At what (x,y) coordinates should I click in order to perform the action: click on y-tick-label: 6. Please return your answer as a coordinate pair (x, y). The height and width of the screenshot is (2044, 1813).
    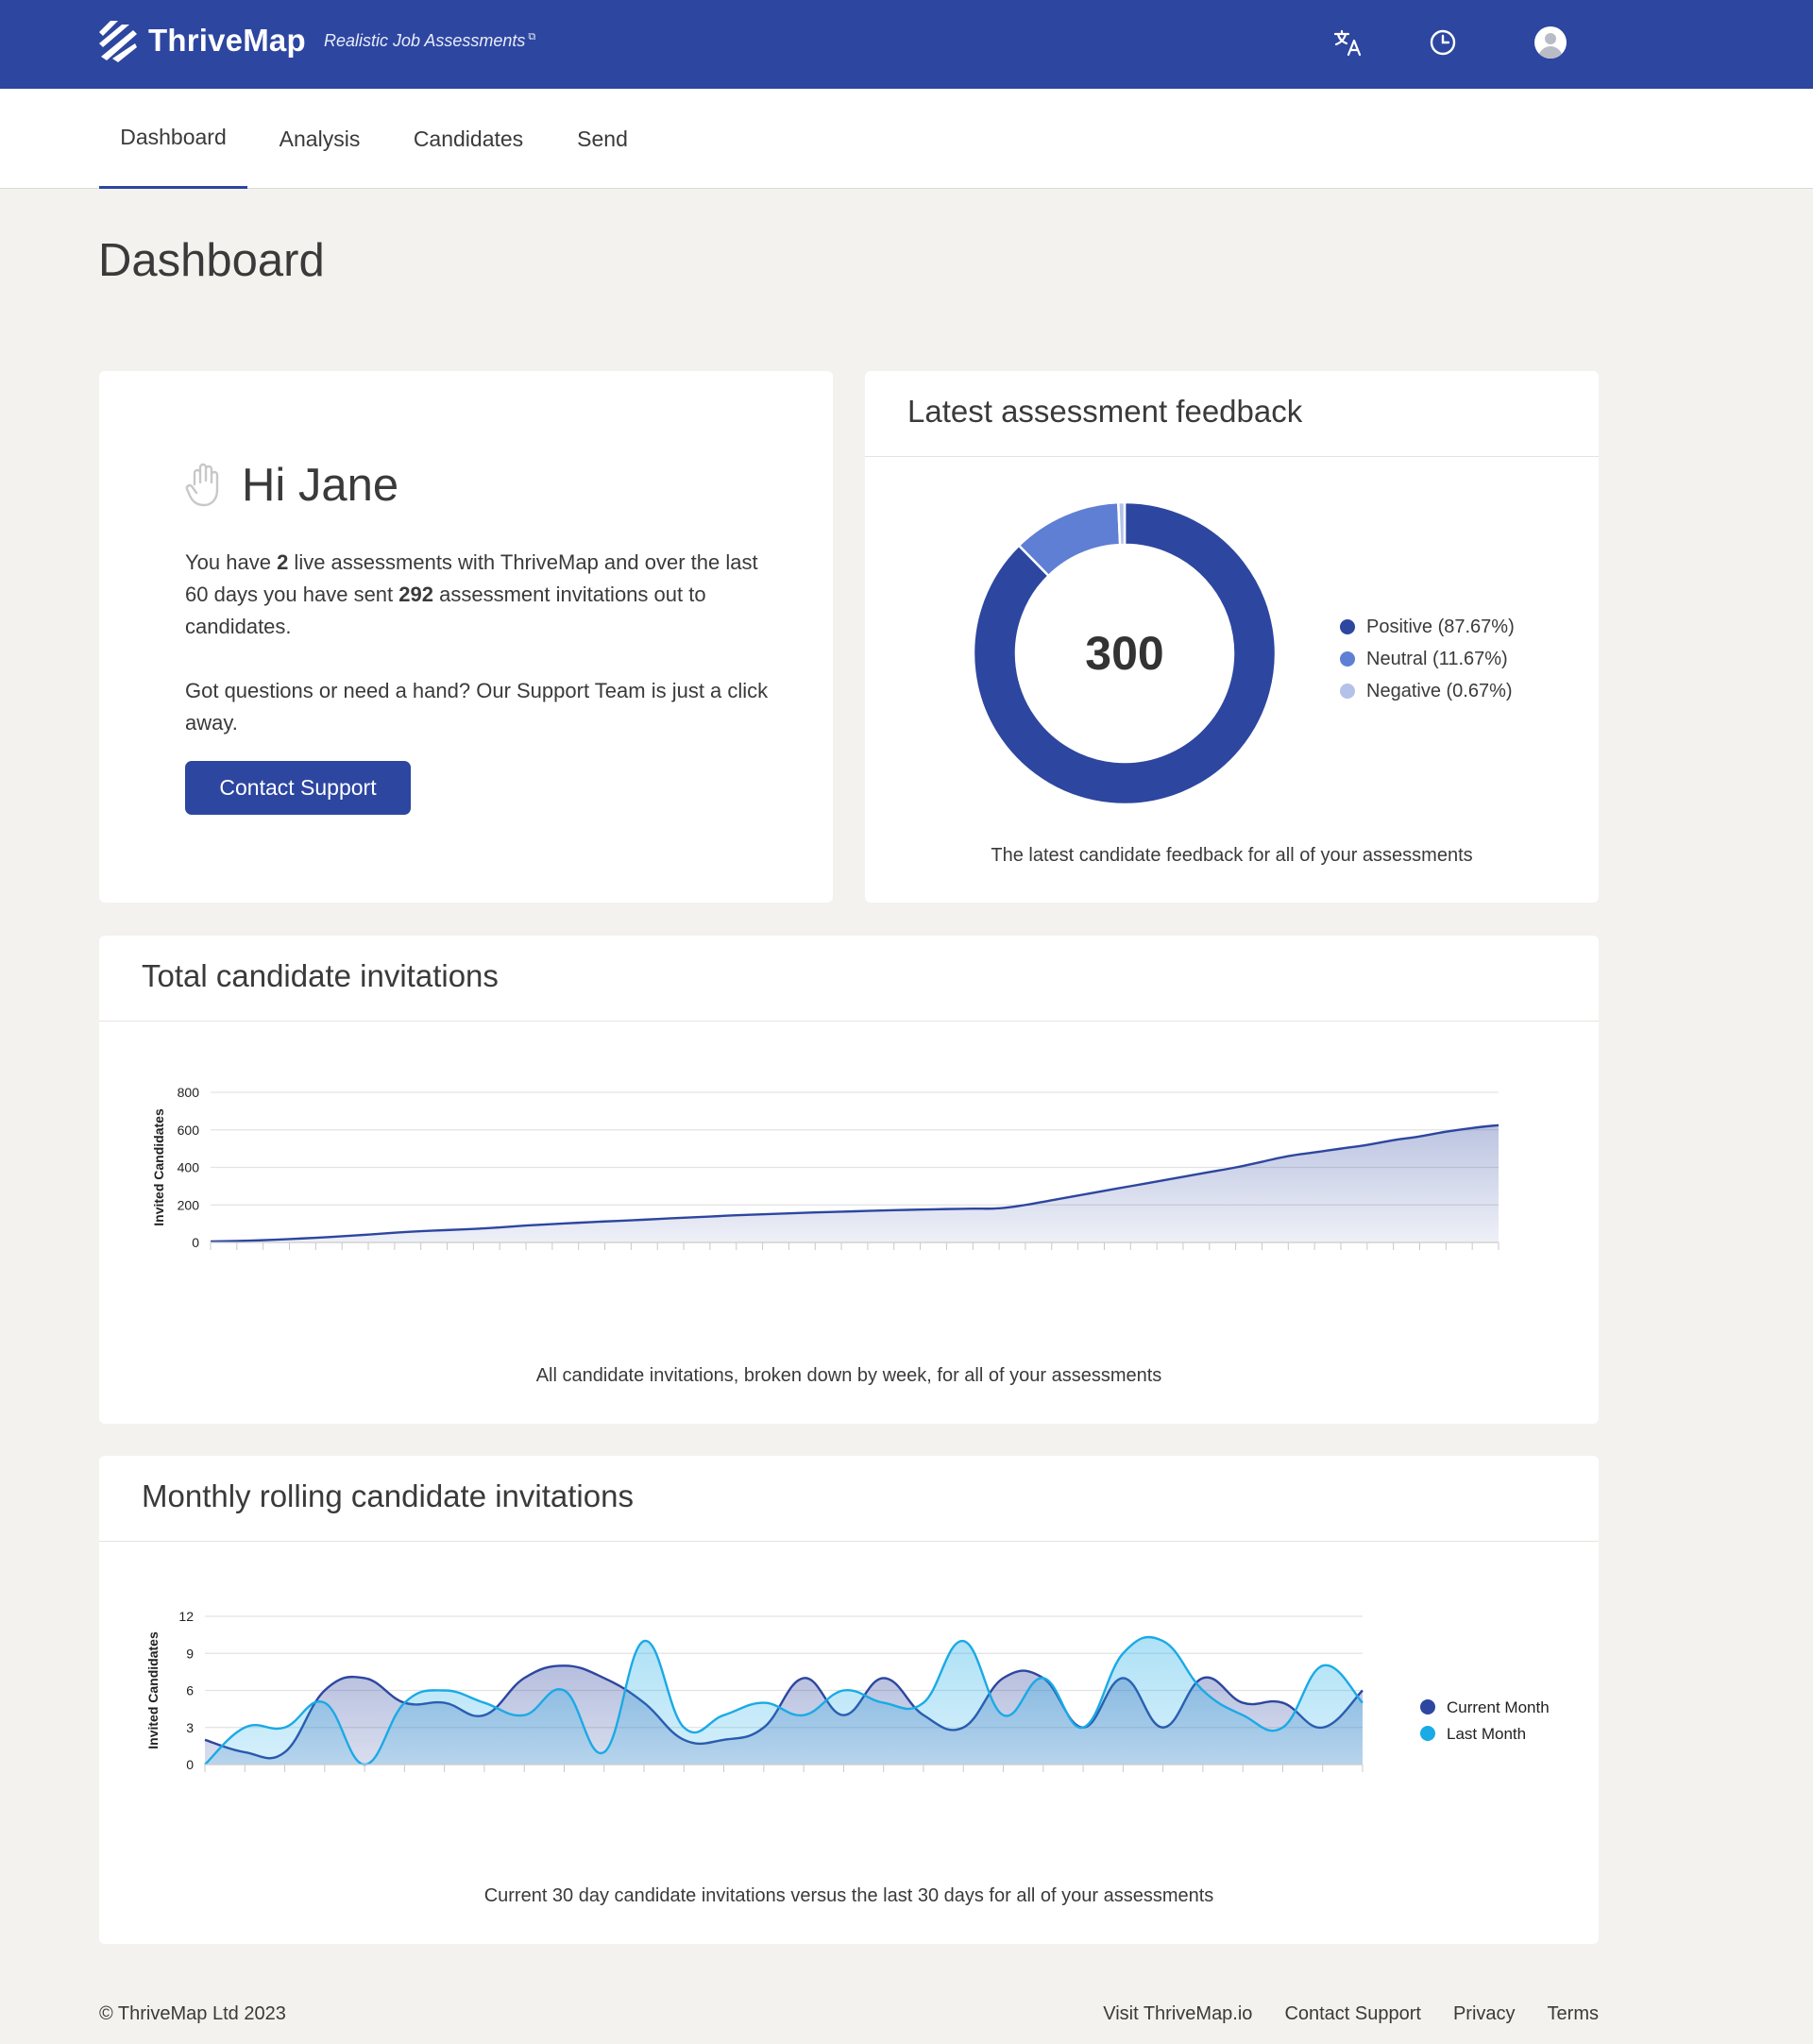
    Looking at the image, I should click on (190, 1690).